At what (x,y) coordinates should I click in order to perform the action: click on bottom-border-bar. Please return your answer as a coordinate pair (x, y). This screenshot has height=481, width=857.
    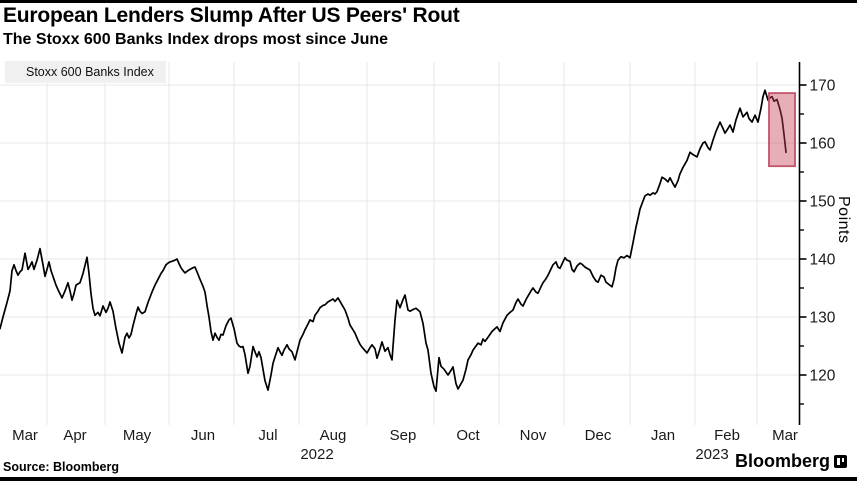
    Looking at the image, I should click on (428, 479).